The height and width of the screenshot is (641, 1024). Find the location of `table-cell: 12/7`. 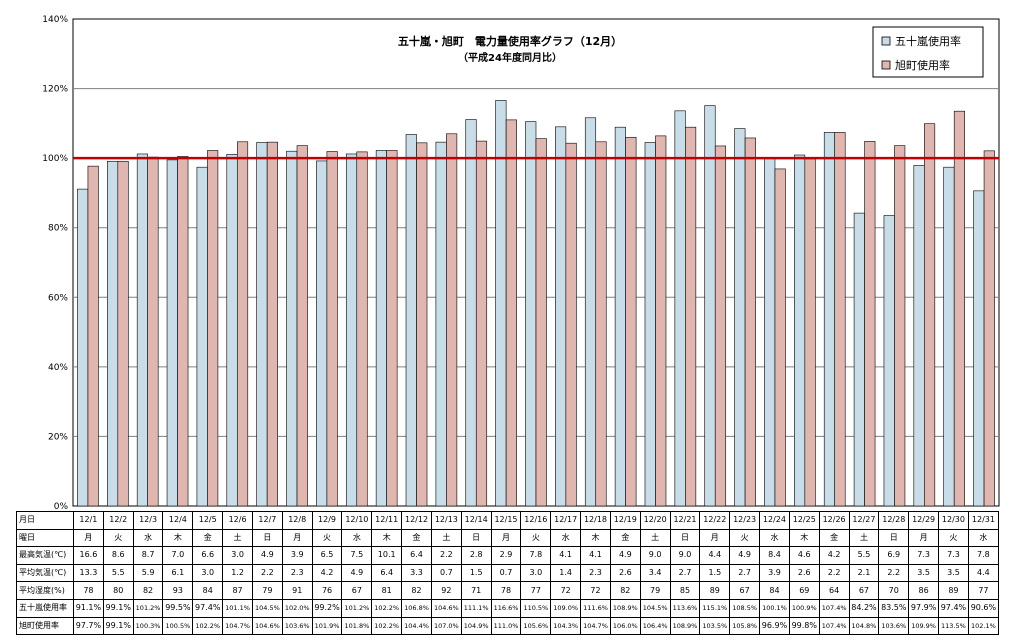

table-cell: 12/7 is located at coordinates (267, 520).